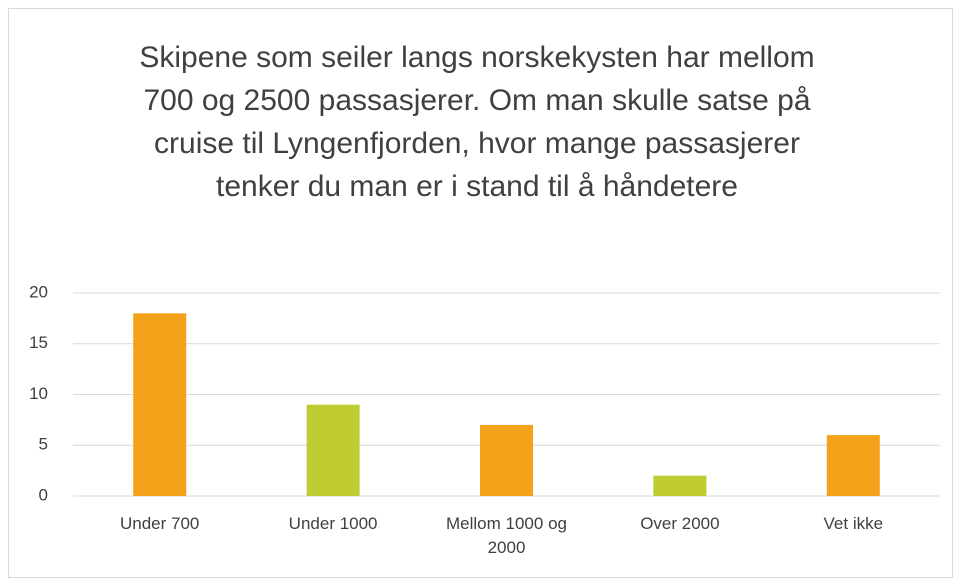 Image resolution: width=955 pixels, height=580 pixels. What do you see at coordinates (159, 523) in the screenshot?
I see `x-tick-label: Under 700` at bounding box center [159, 523].